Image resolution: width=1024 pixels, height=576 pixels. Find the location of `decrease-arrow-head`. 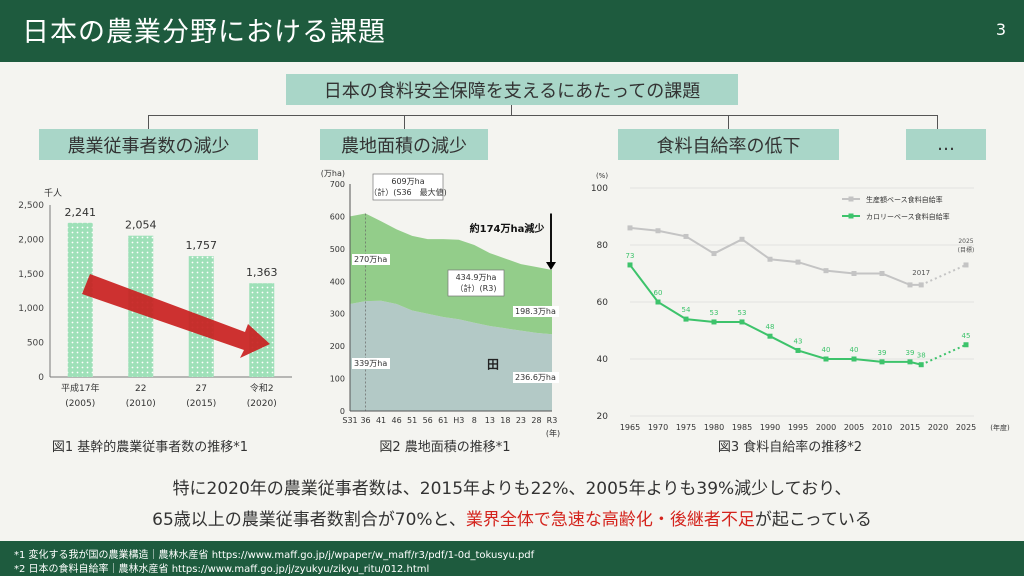

decrease-arrow-head is located at coordinates (551, 265).